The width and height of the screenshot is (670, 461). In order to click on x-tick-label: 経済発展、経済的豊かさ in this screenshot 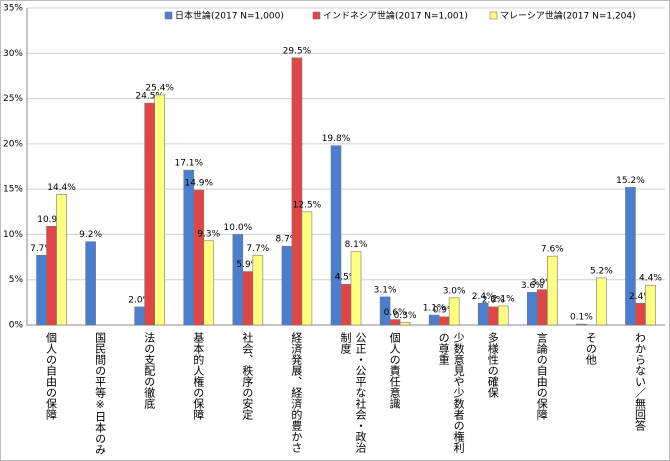, I will do `click(296, 392)`.